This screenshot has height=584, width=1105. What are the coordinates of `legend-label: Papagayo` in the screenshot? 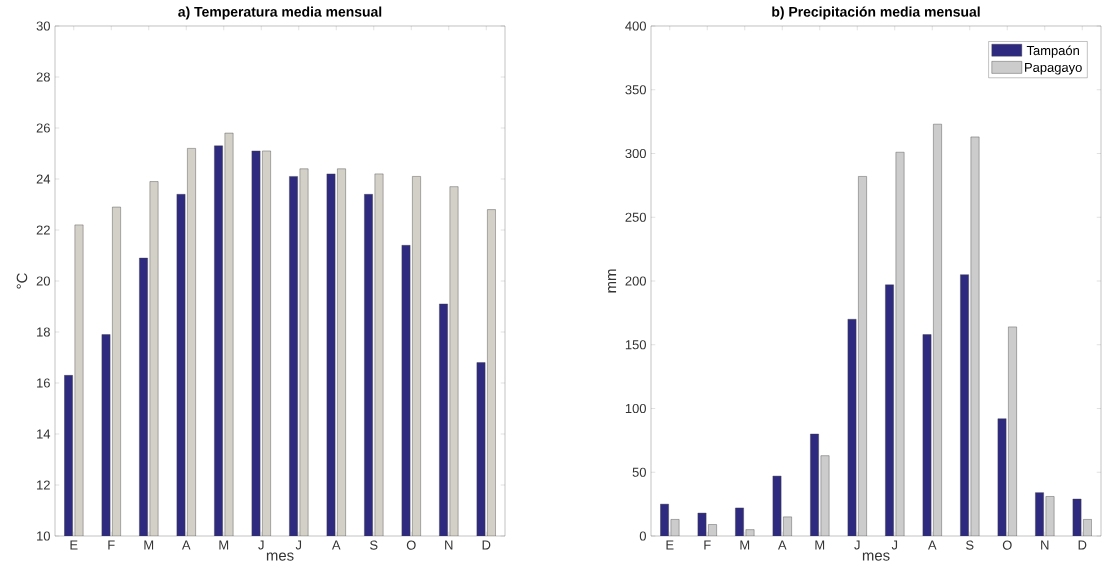 It's located at (1053, 68).